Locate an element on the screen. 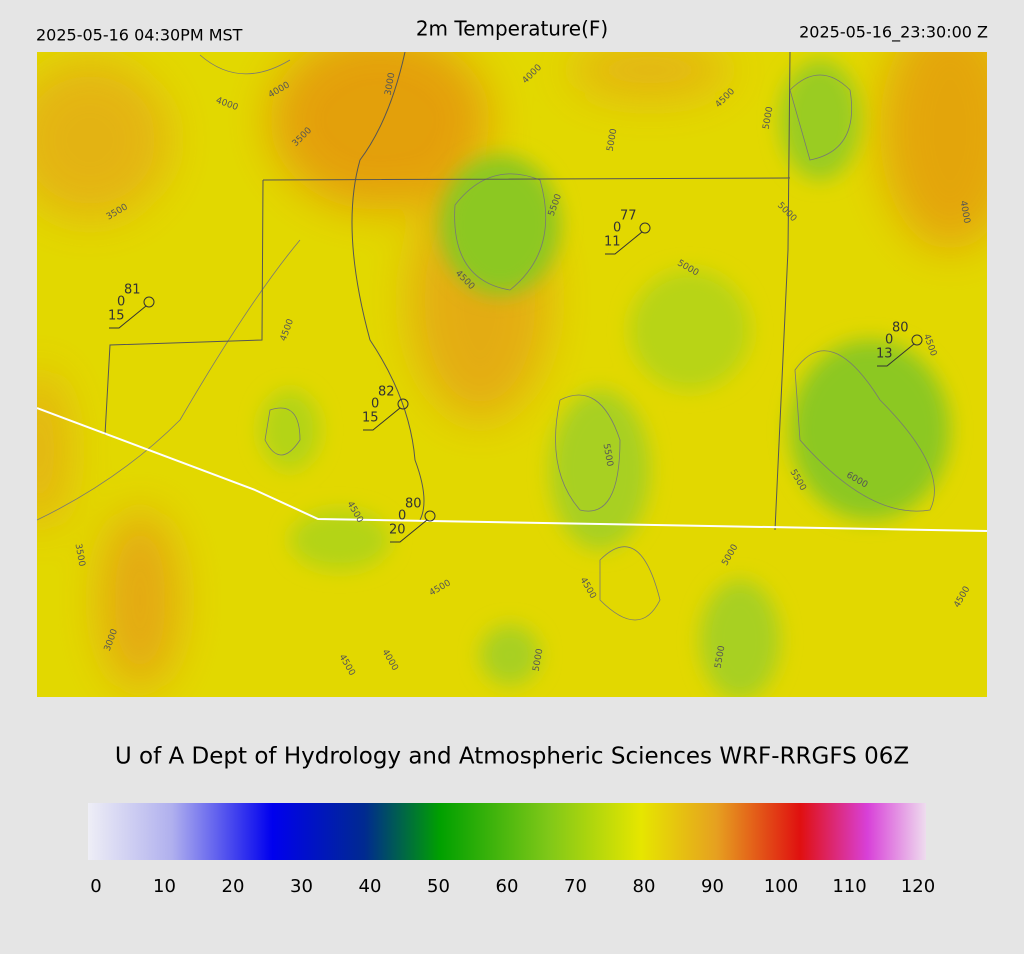 Image resolution: width=1024 pixels, height=954 pixels. colorbar is located at coordinates (507, 831).